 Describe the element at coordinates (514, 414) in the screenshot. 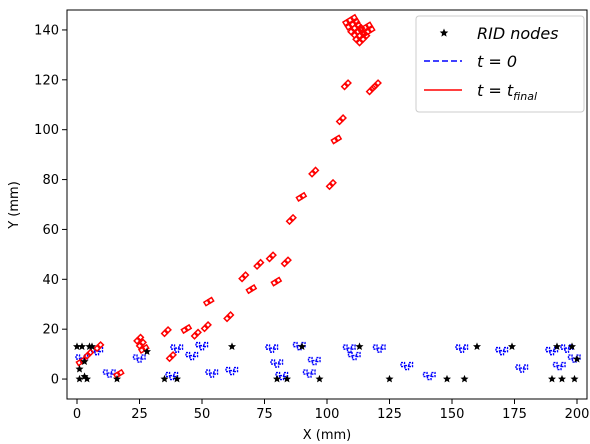

I see `x-tick-label: 175` at that location.